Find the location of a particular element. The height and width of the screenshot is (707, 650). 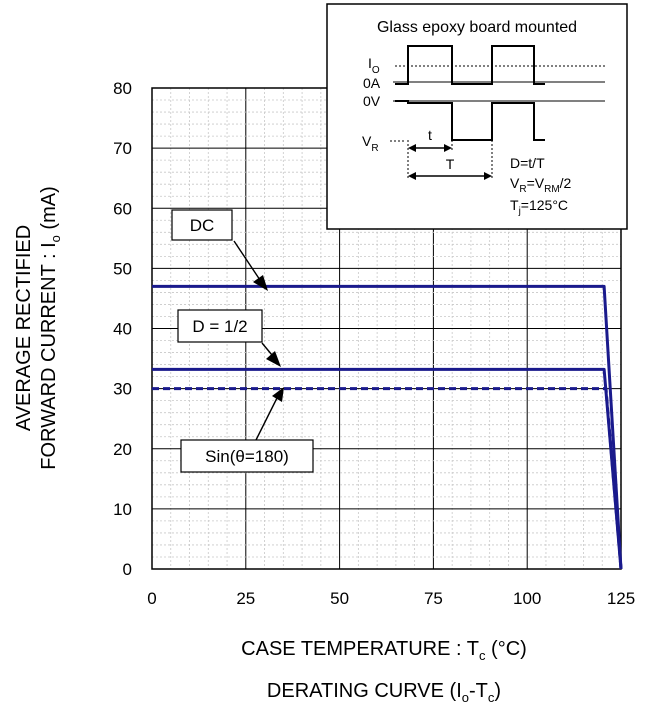

half-duty-label: D = 1/2 is located at coordinates (219, 326).